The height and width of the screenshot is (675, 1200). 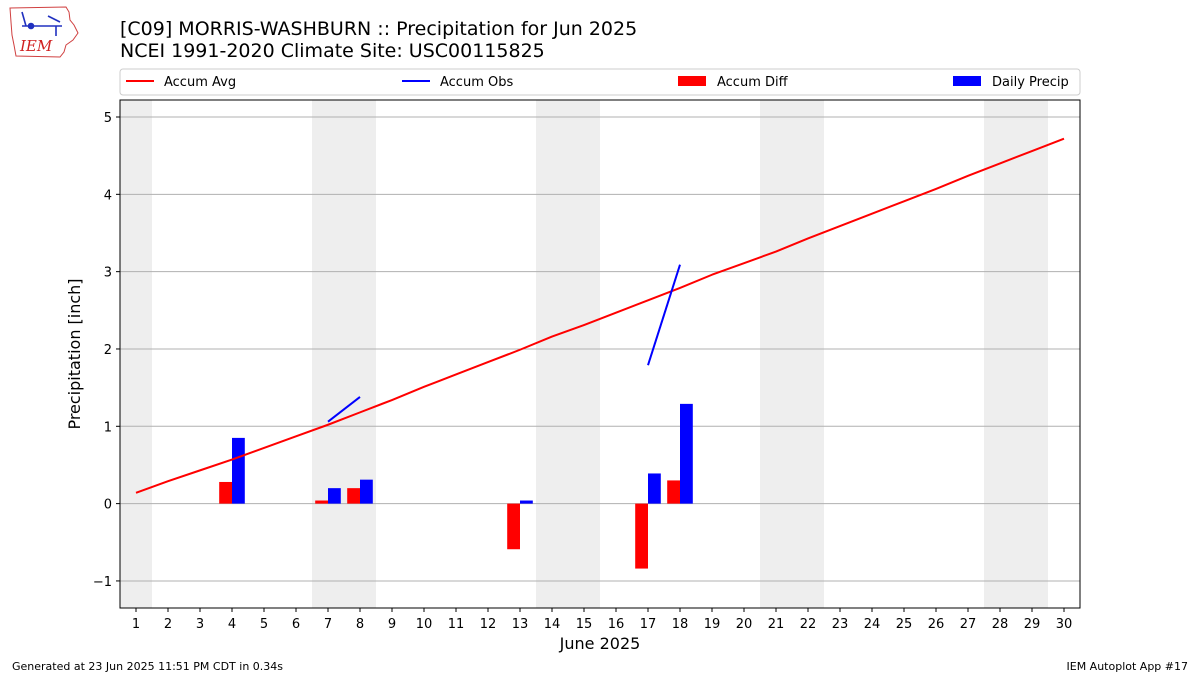 I want to click on legend-label-accum-obs: Accum Obs, so click(x=476, y=82).